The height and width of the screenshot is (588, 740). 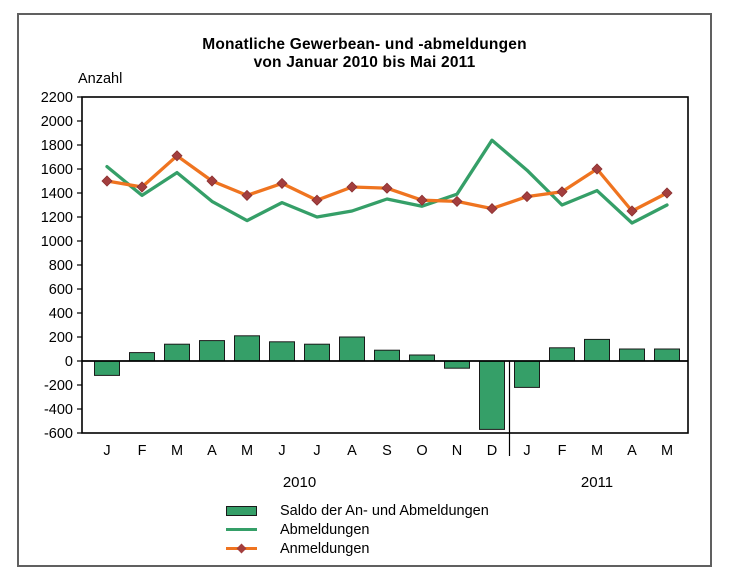 I want to click on y-tick-label: 400, so click(x=61, y=314).